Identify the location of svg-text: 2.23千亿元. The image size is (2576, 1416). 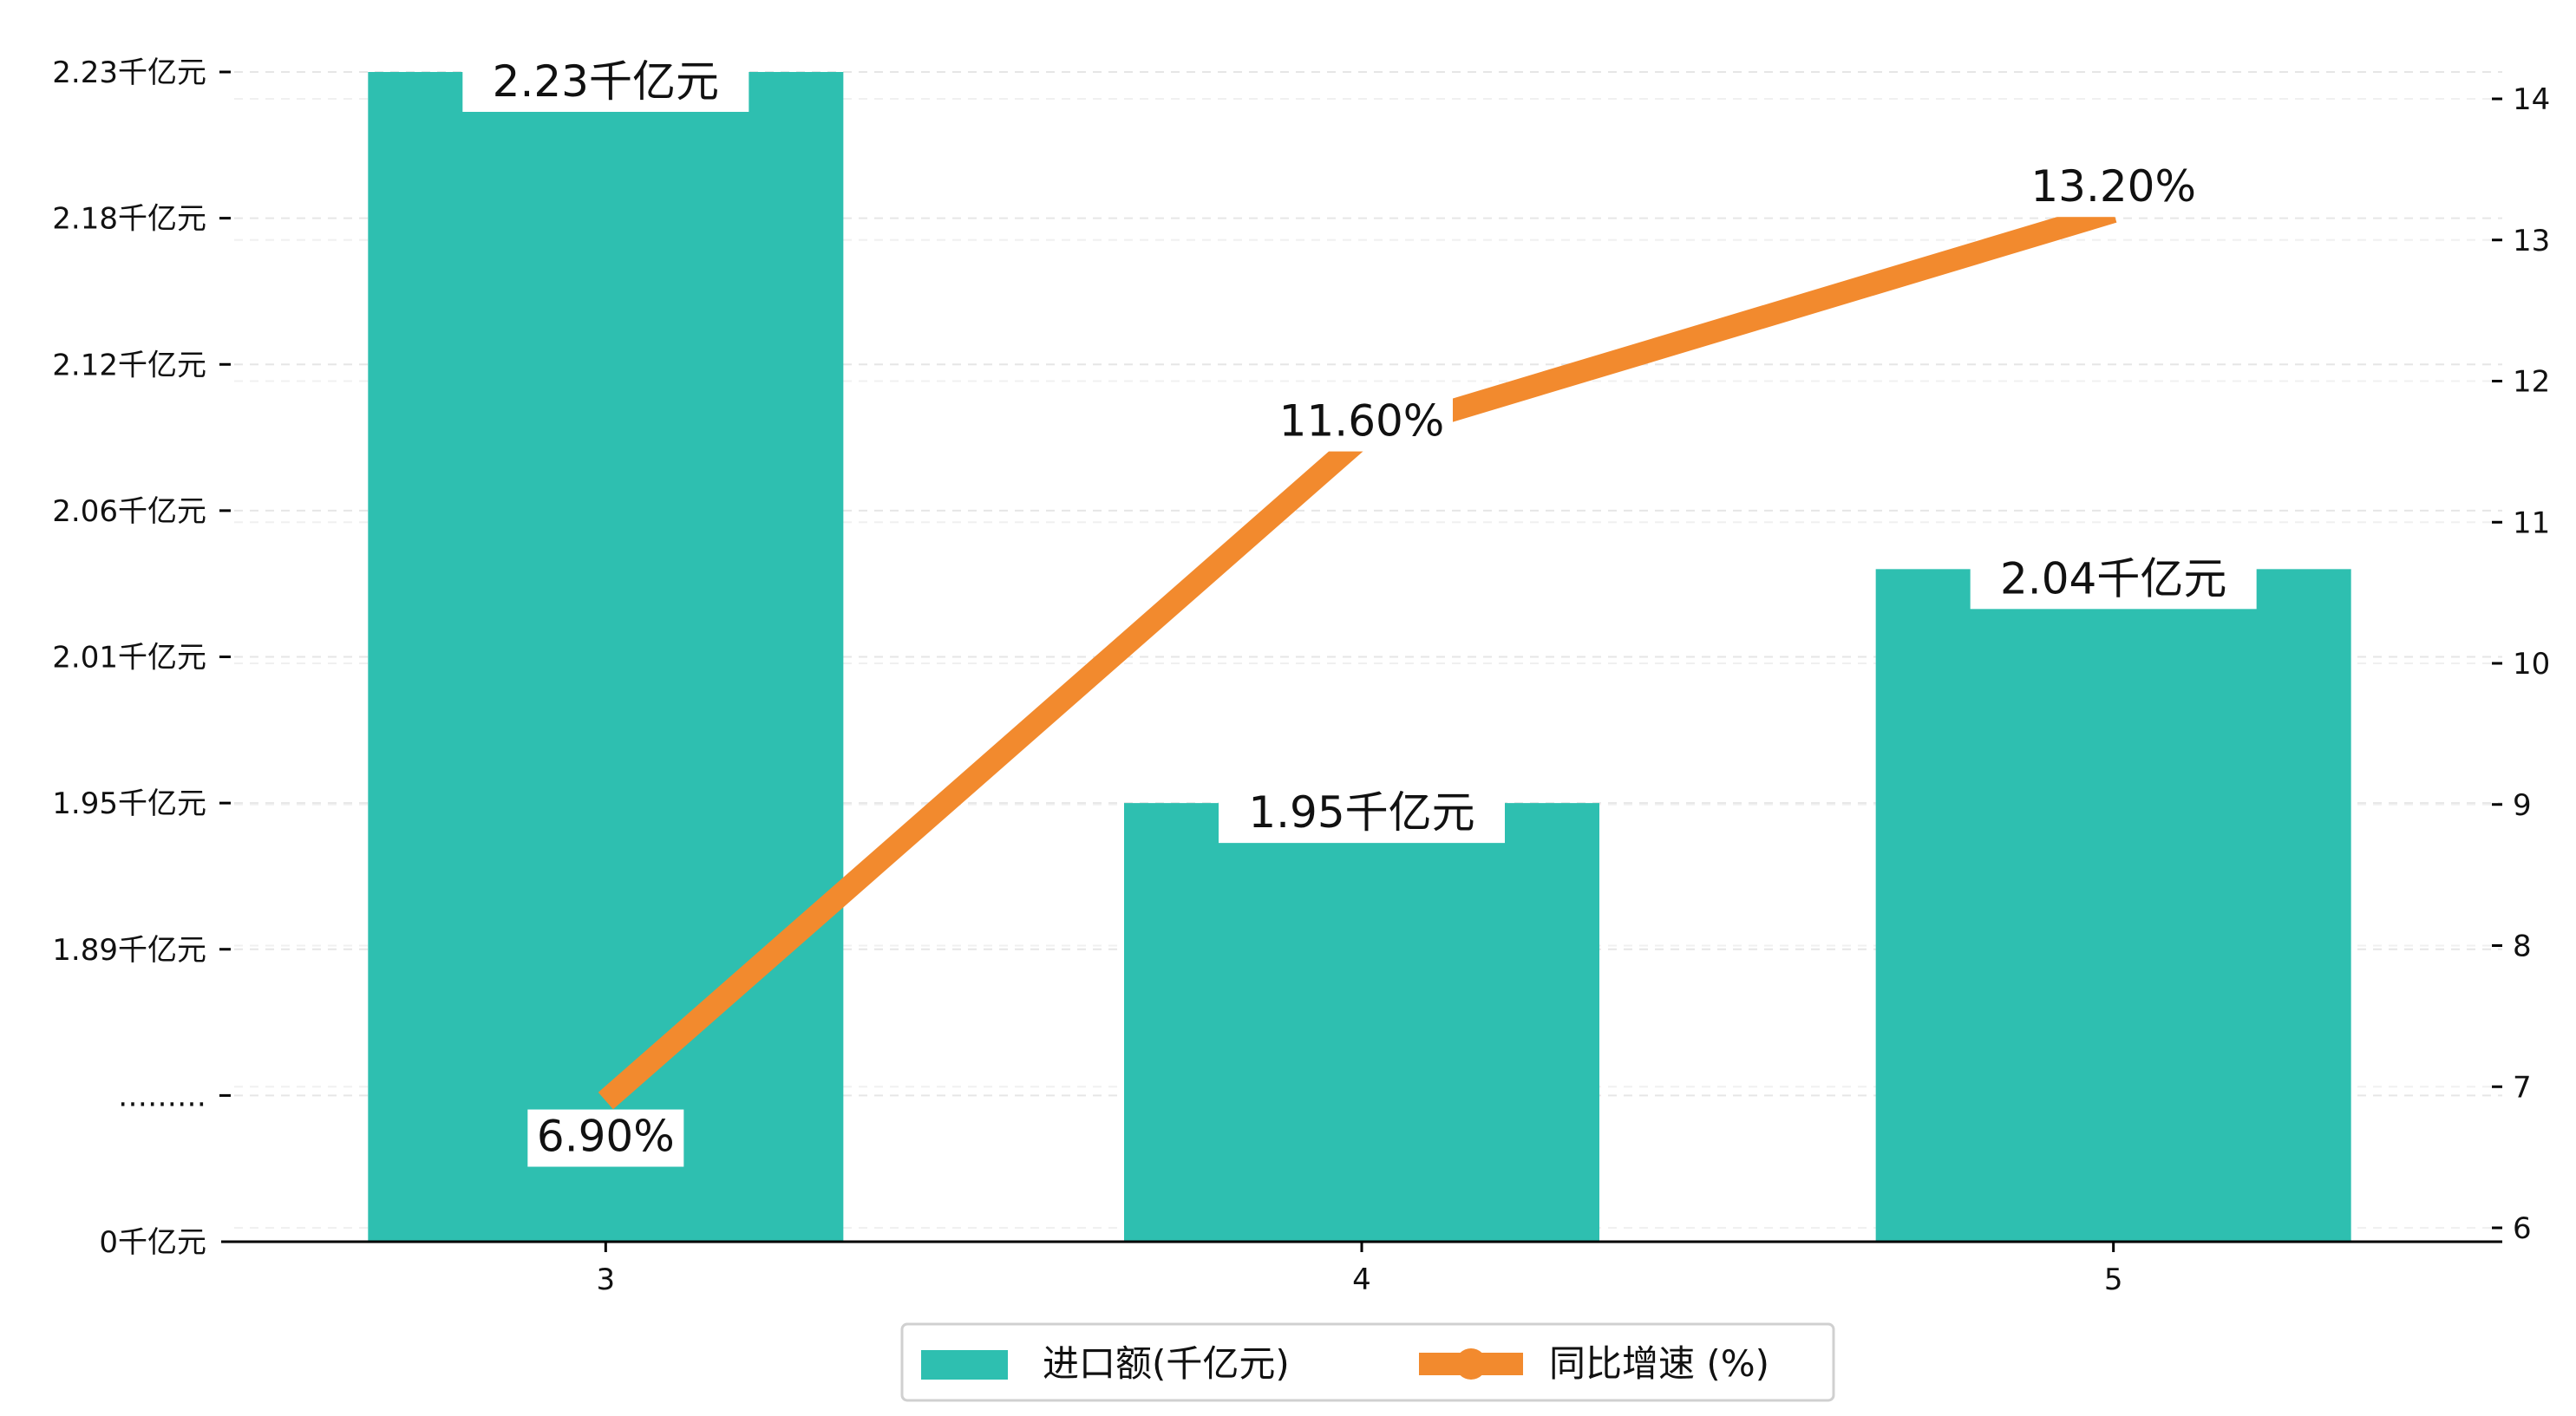
(606, 82).